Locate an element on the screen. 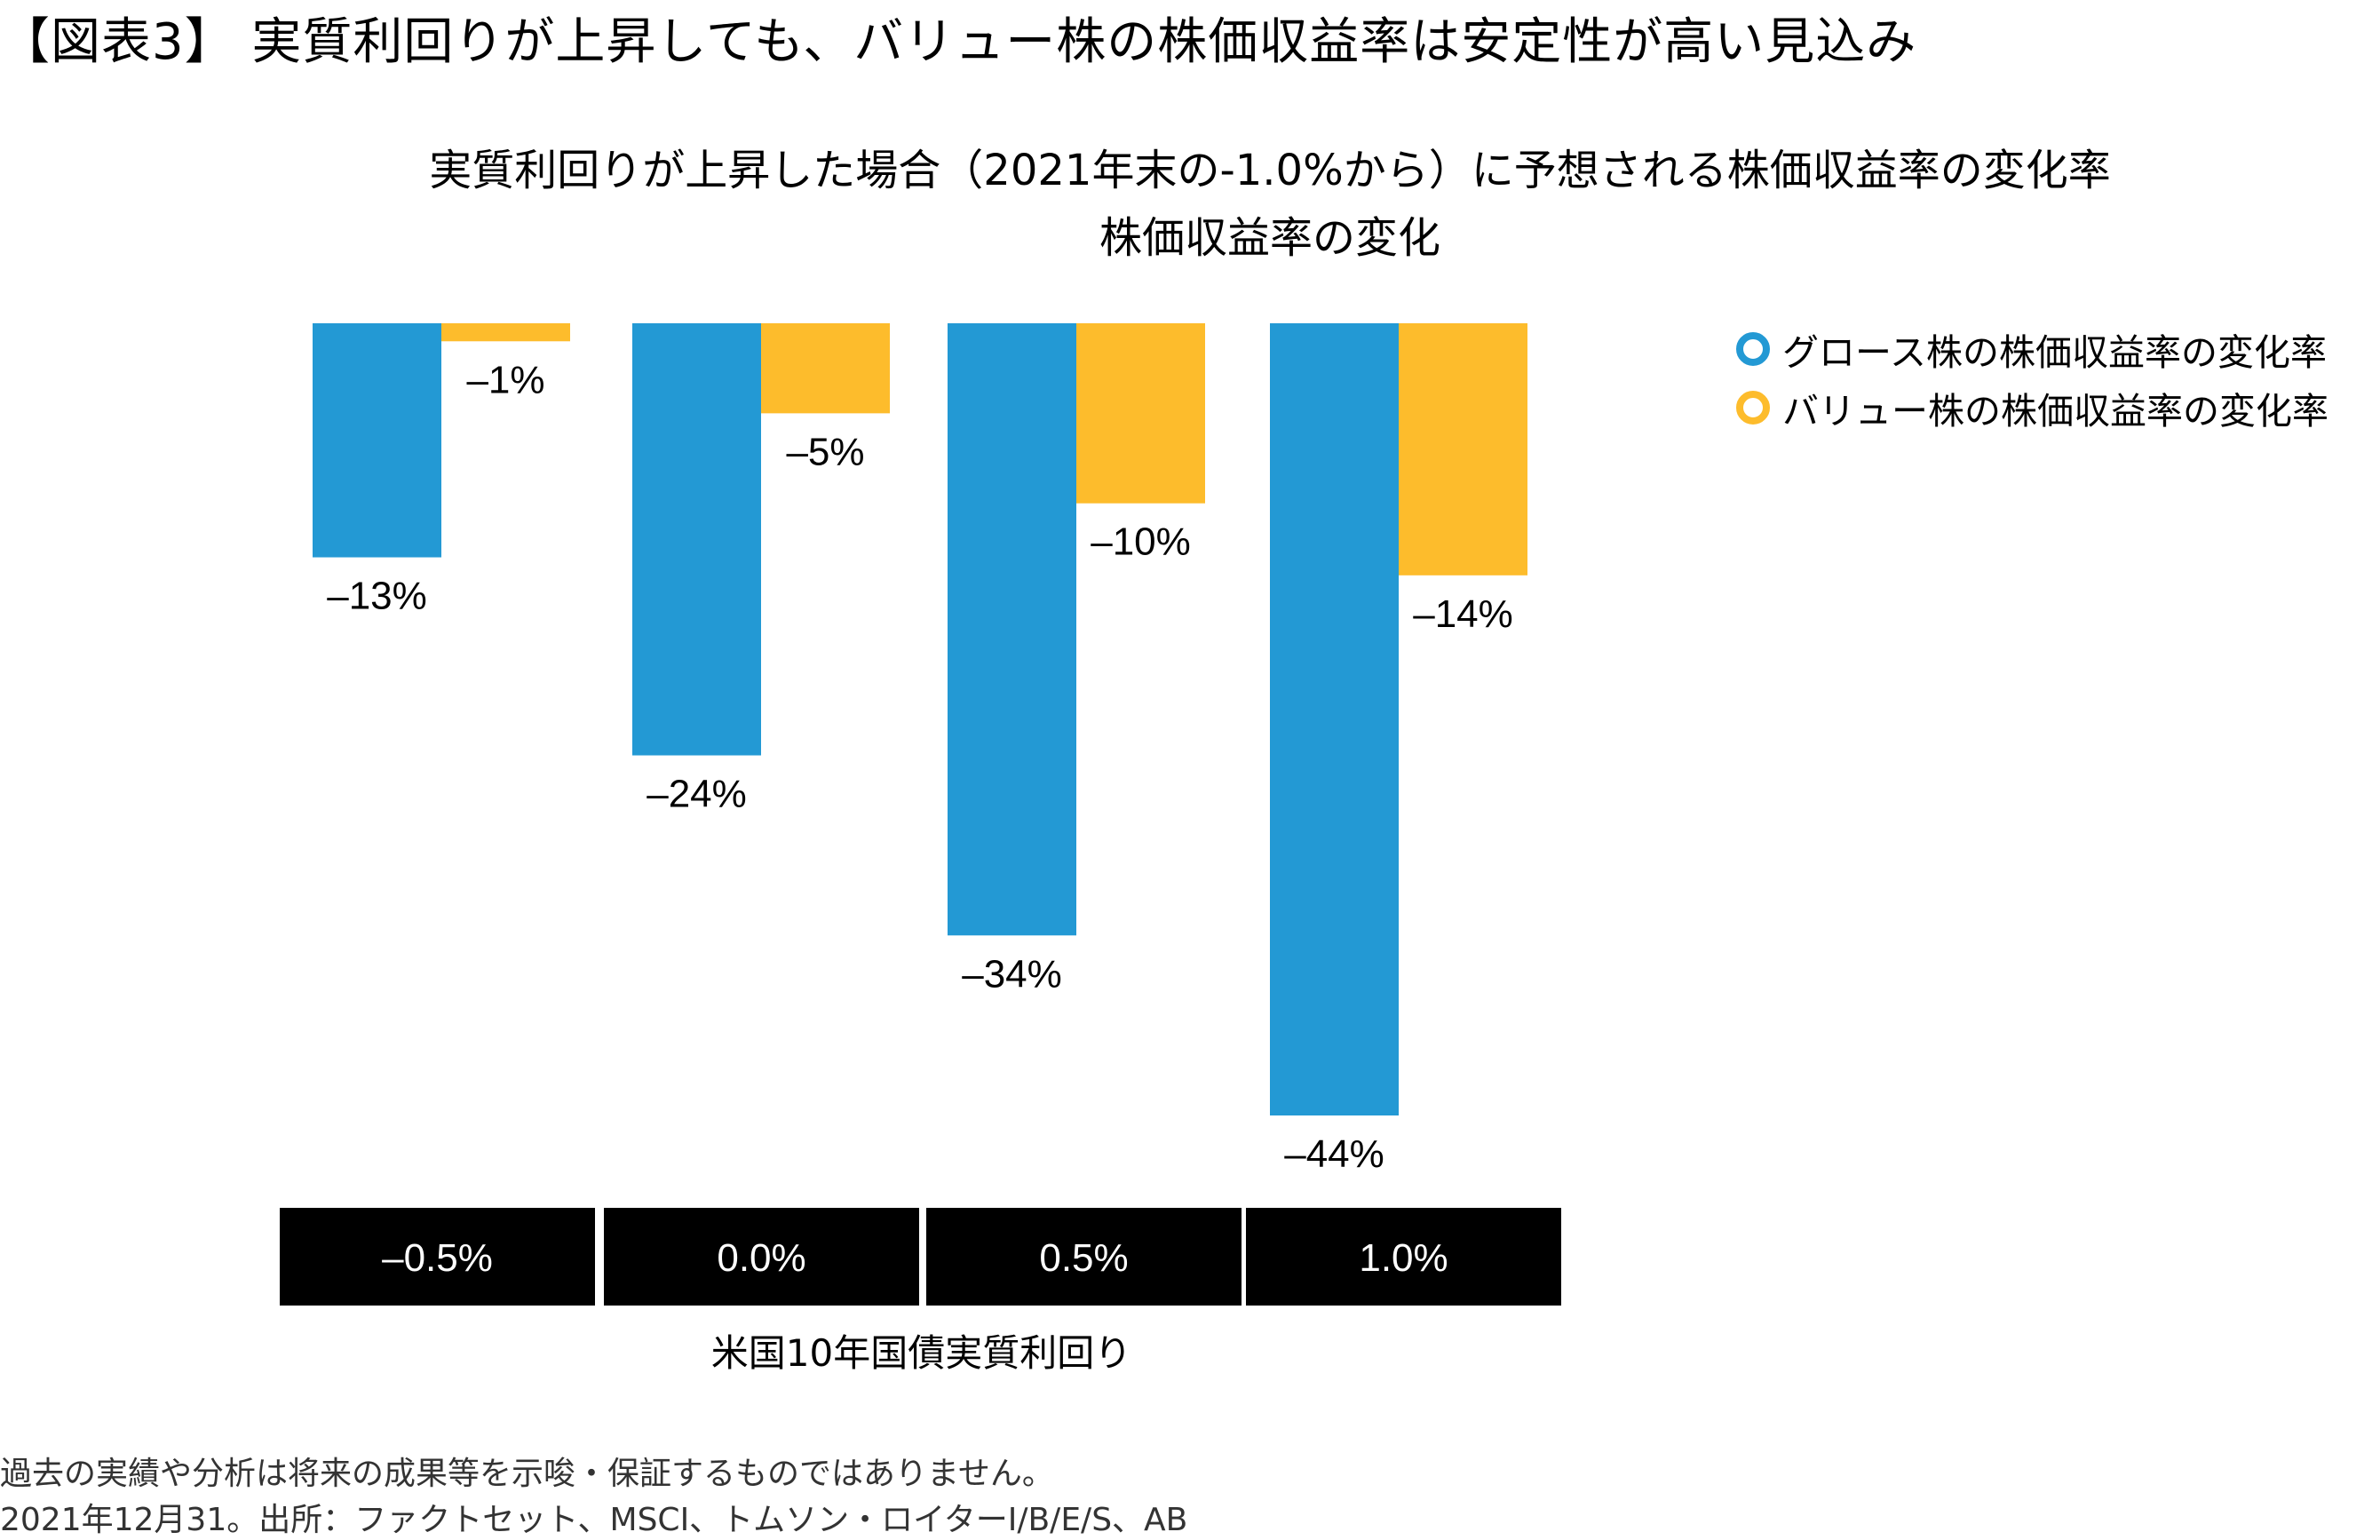  legend-item-value: バリュー株の株価収益率の変化率 is located at coordinates (2032, 408).